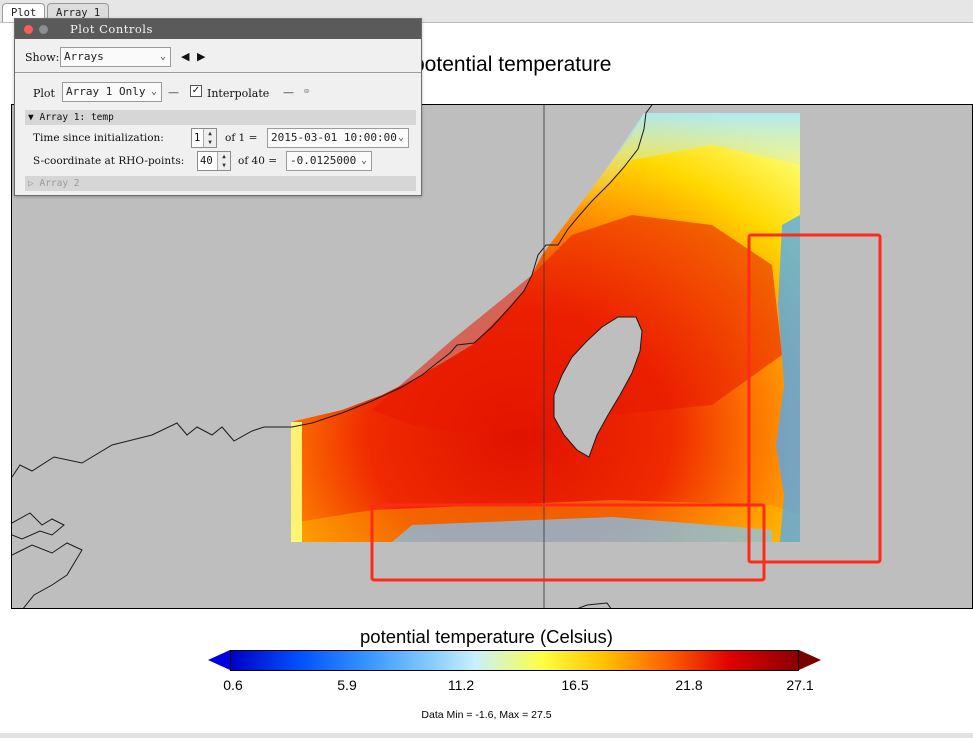  What do you see at coordinates (196, 91) in the screenshot?
I see `interpolate-checkbox: ✓` at bounding box center [196, 91].